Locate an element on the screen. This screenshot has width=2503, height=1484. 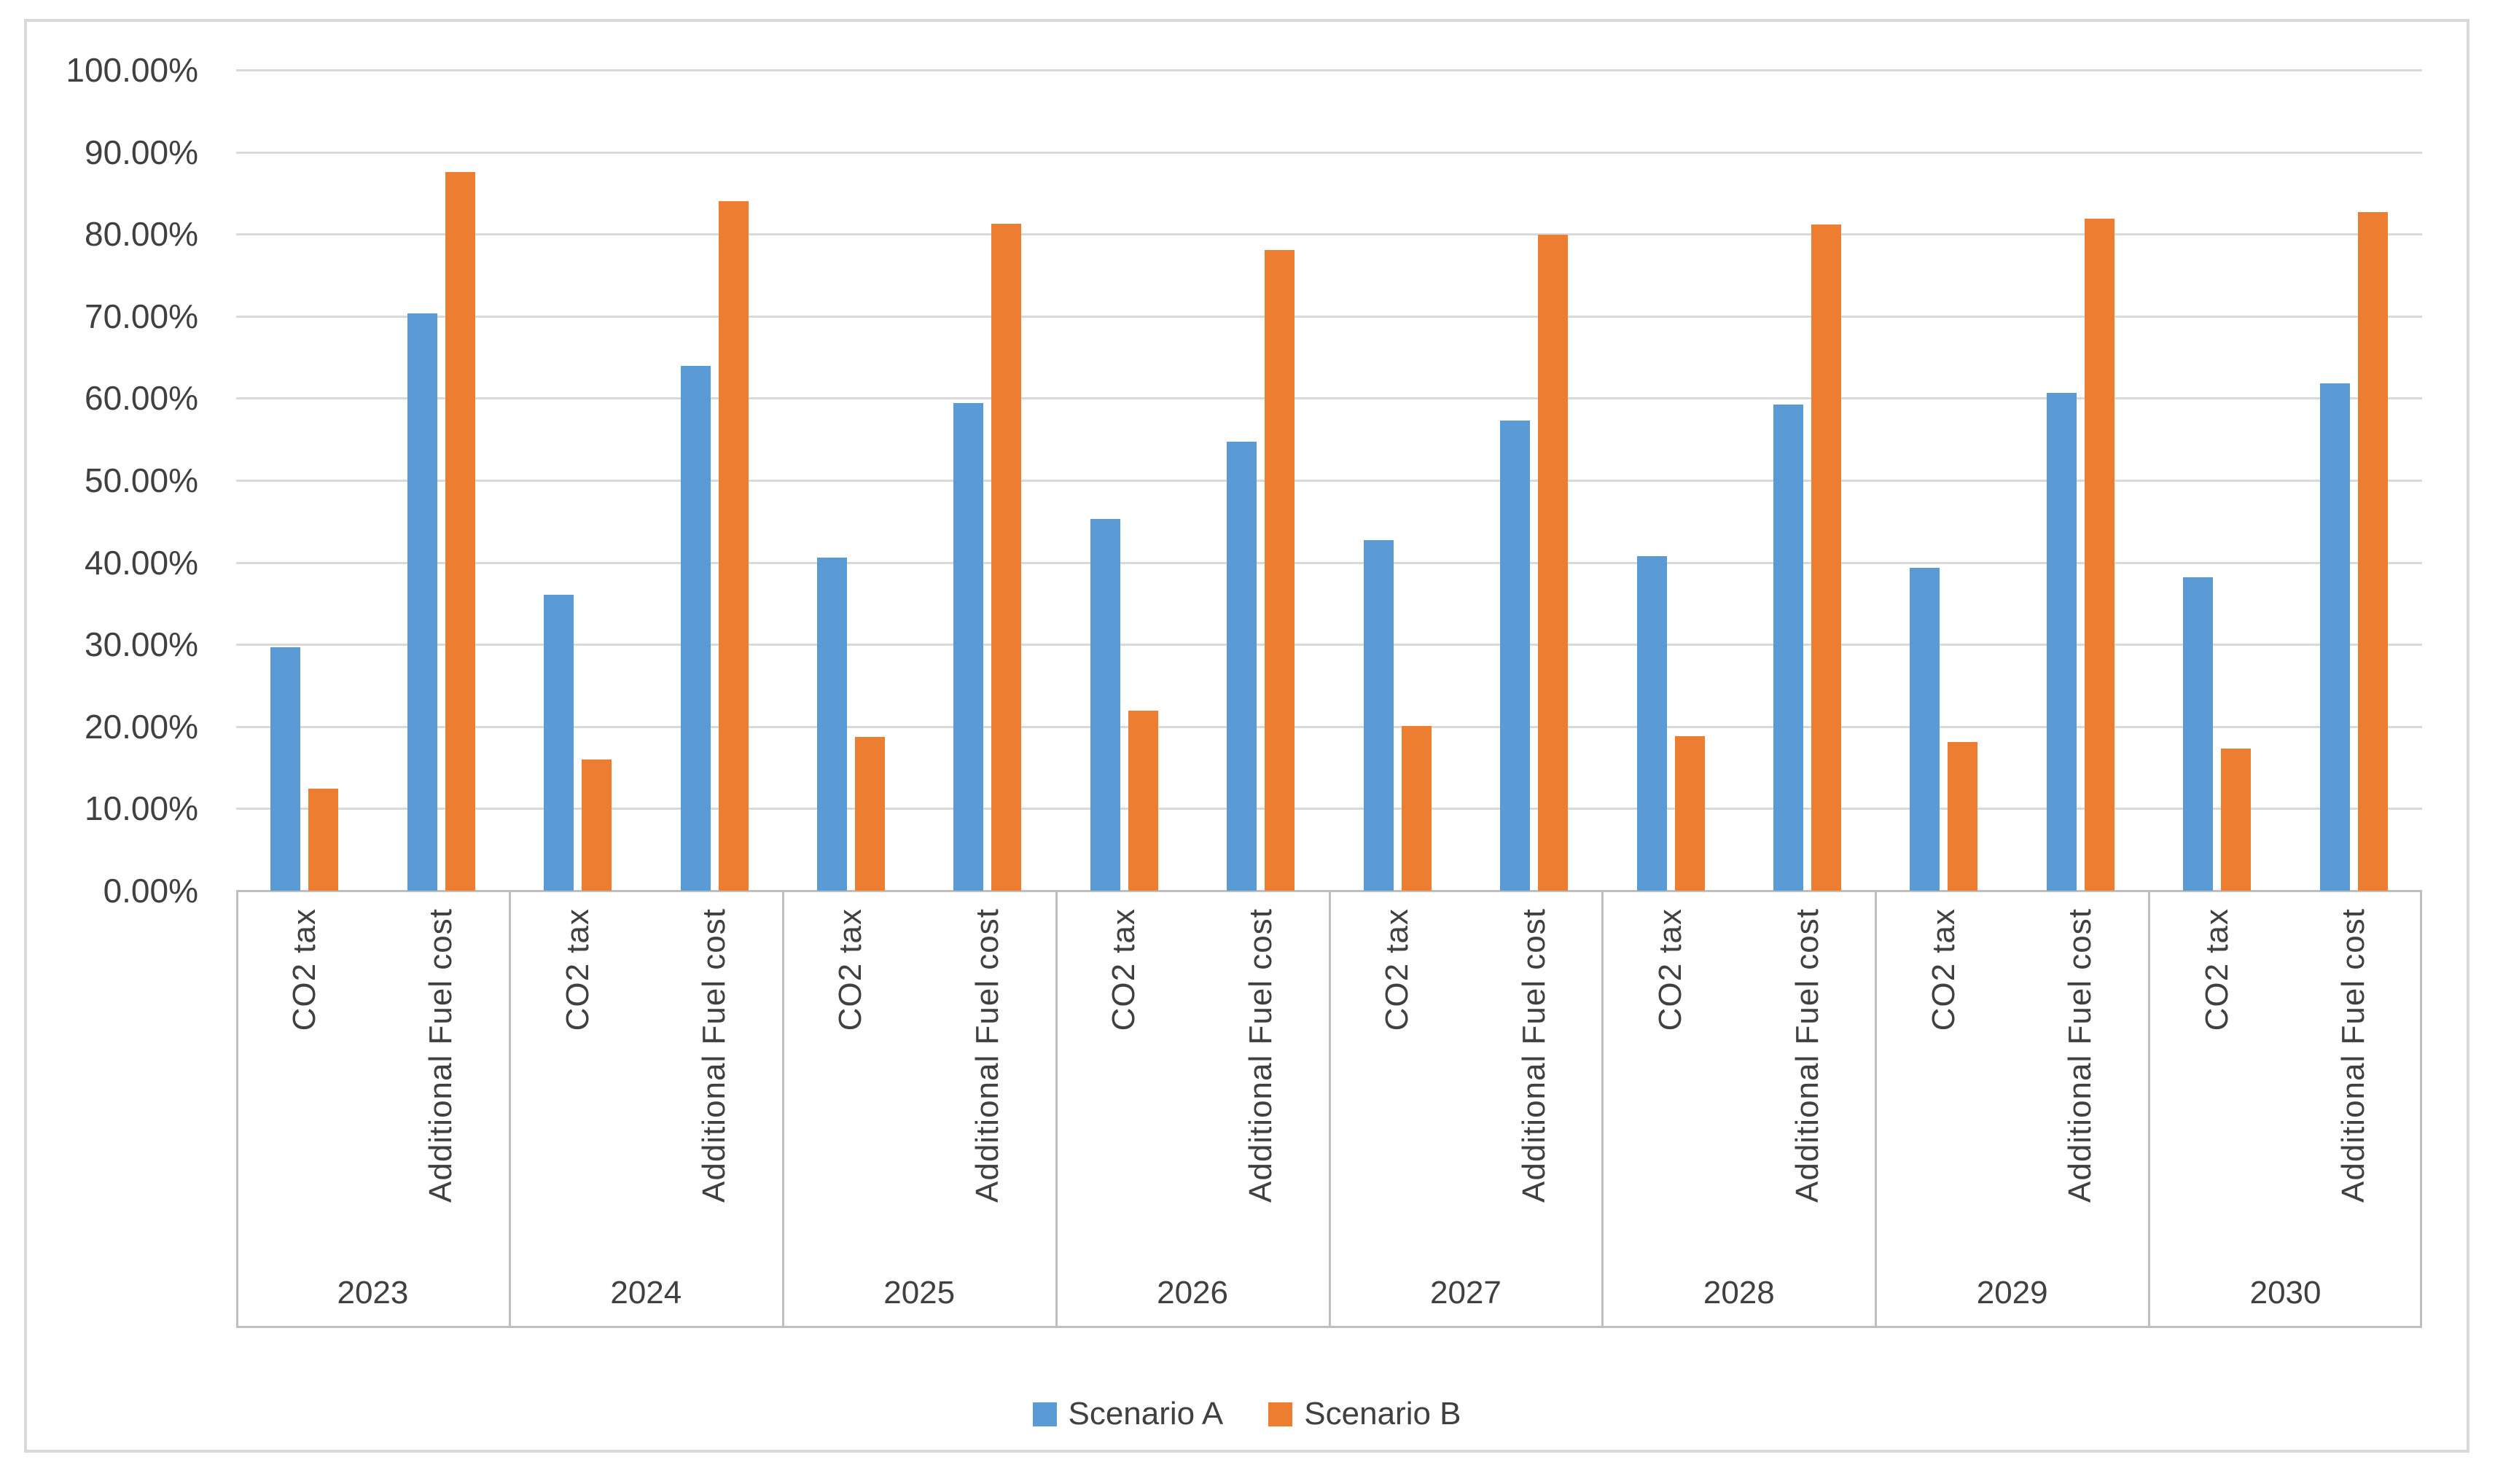
year-label-2027: 2027 is located at coordinates (1465, 1293).